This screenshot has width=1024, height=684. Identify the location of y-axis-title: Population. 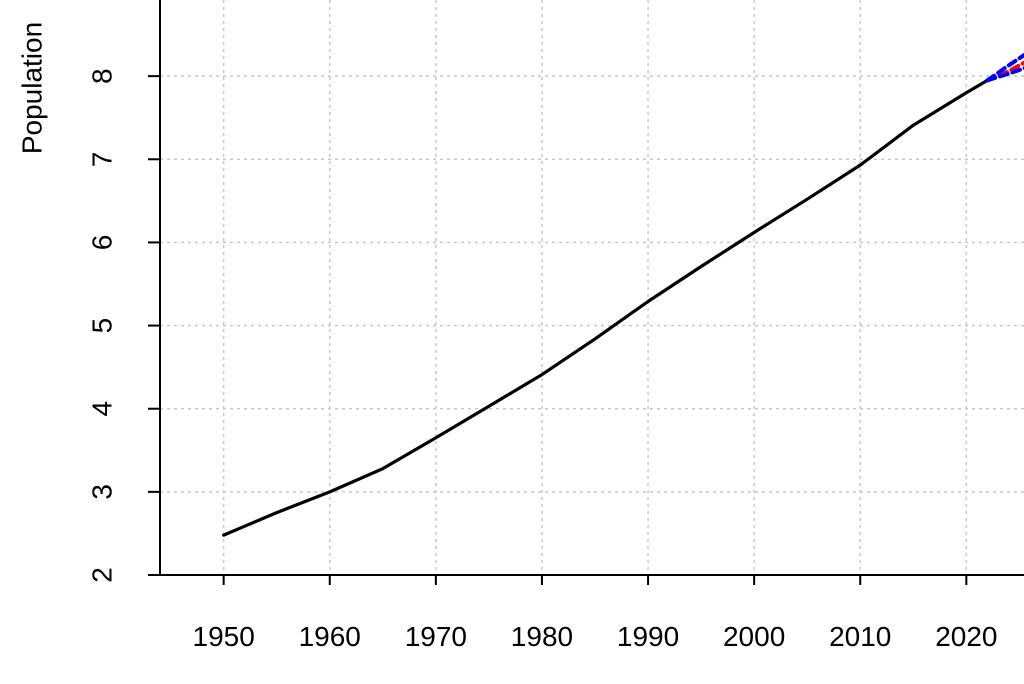
(31, 88).